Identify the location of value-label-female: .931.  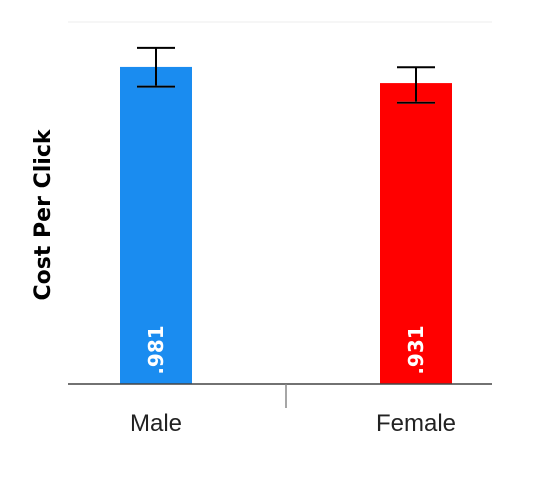
(416, 349).